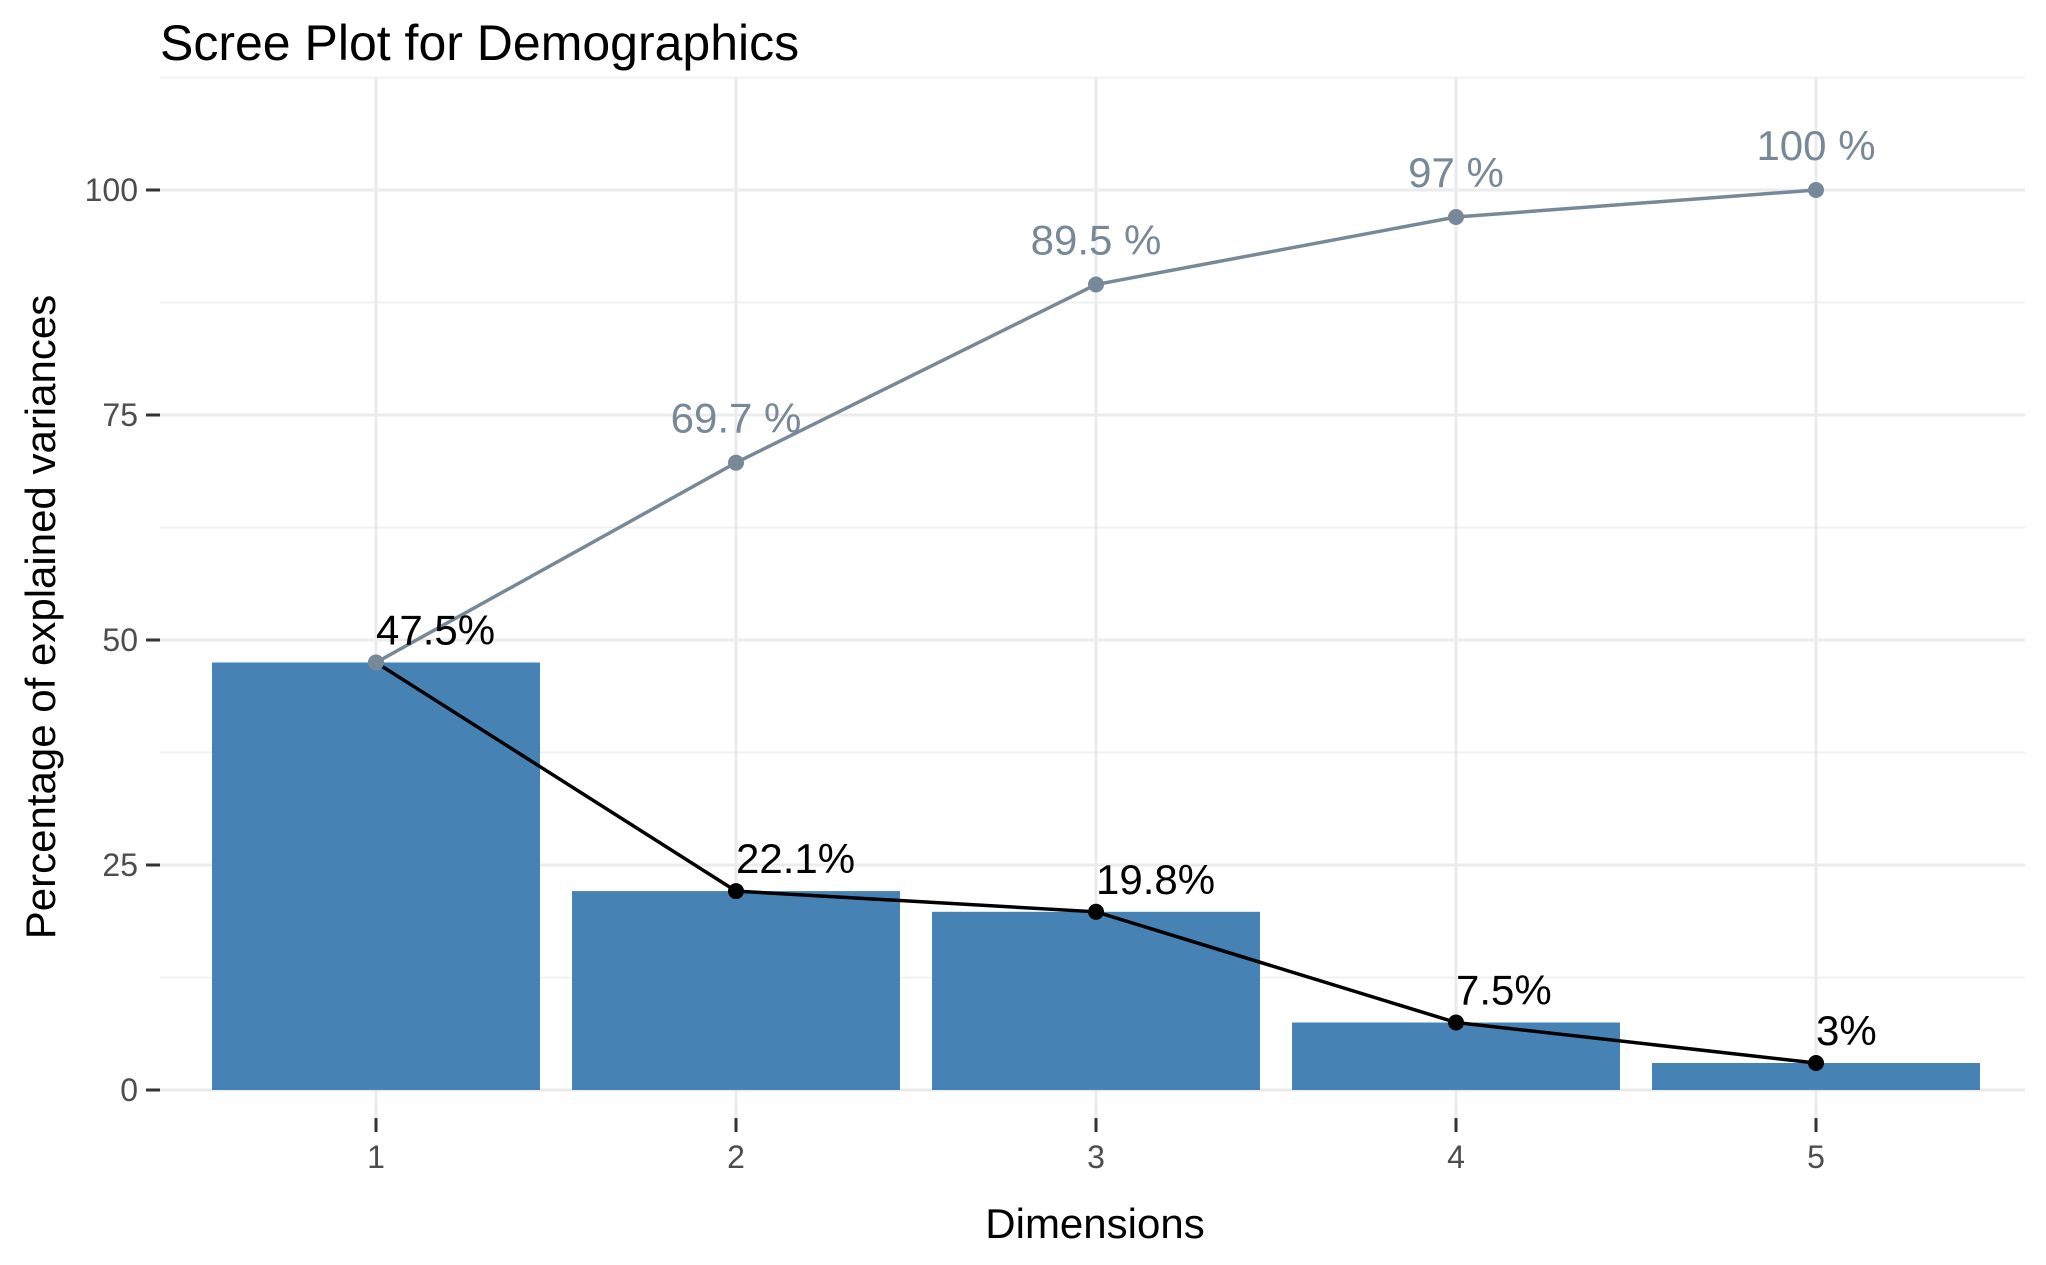 The width and height of the screenshot is (2046, 1265). I want to click on y-tick-label: 50, so click(120, 640).